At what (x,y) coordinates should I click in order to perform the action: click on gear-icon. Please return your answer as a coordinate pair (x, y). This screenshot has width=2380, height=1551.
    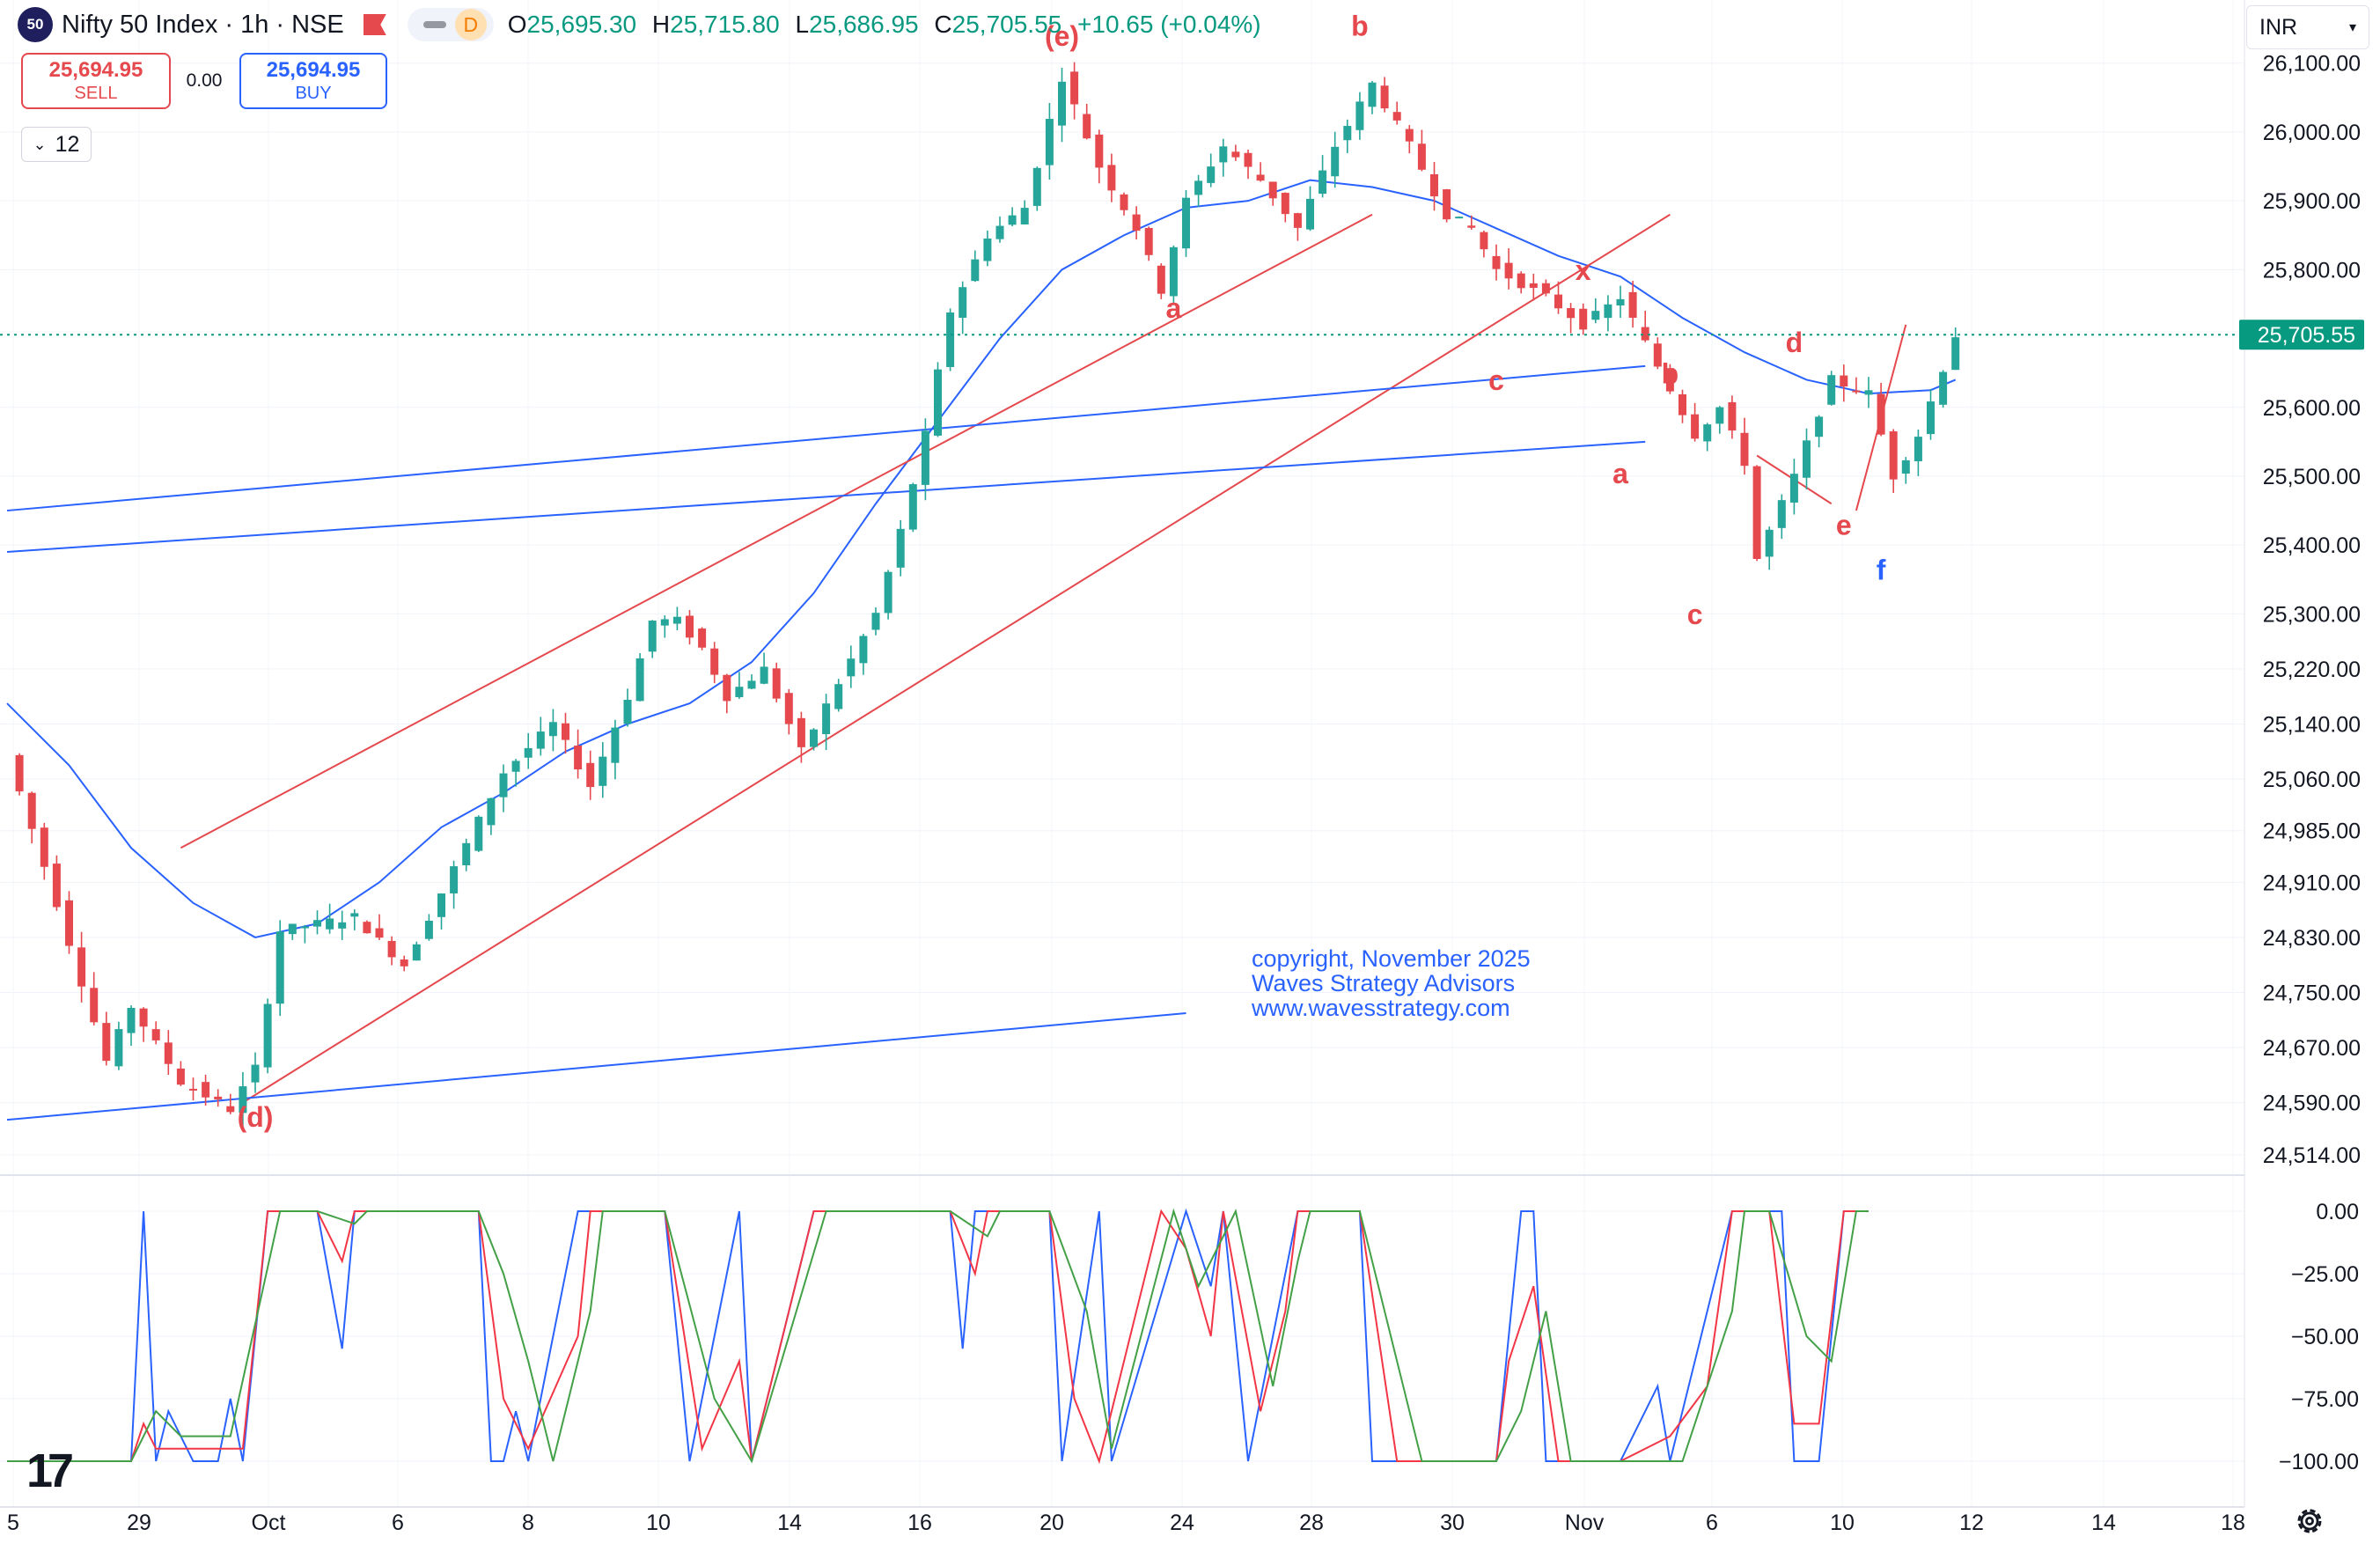
    Looking at the image, I should click on (2309, 1521).